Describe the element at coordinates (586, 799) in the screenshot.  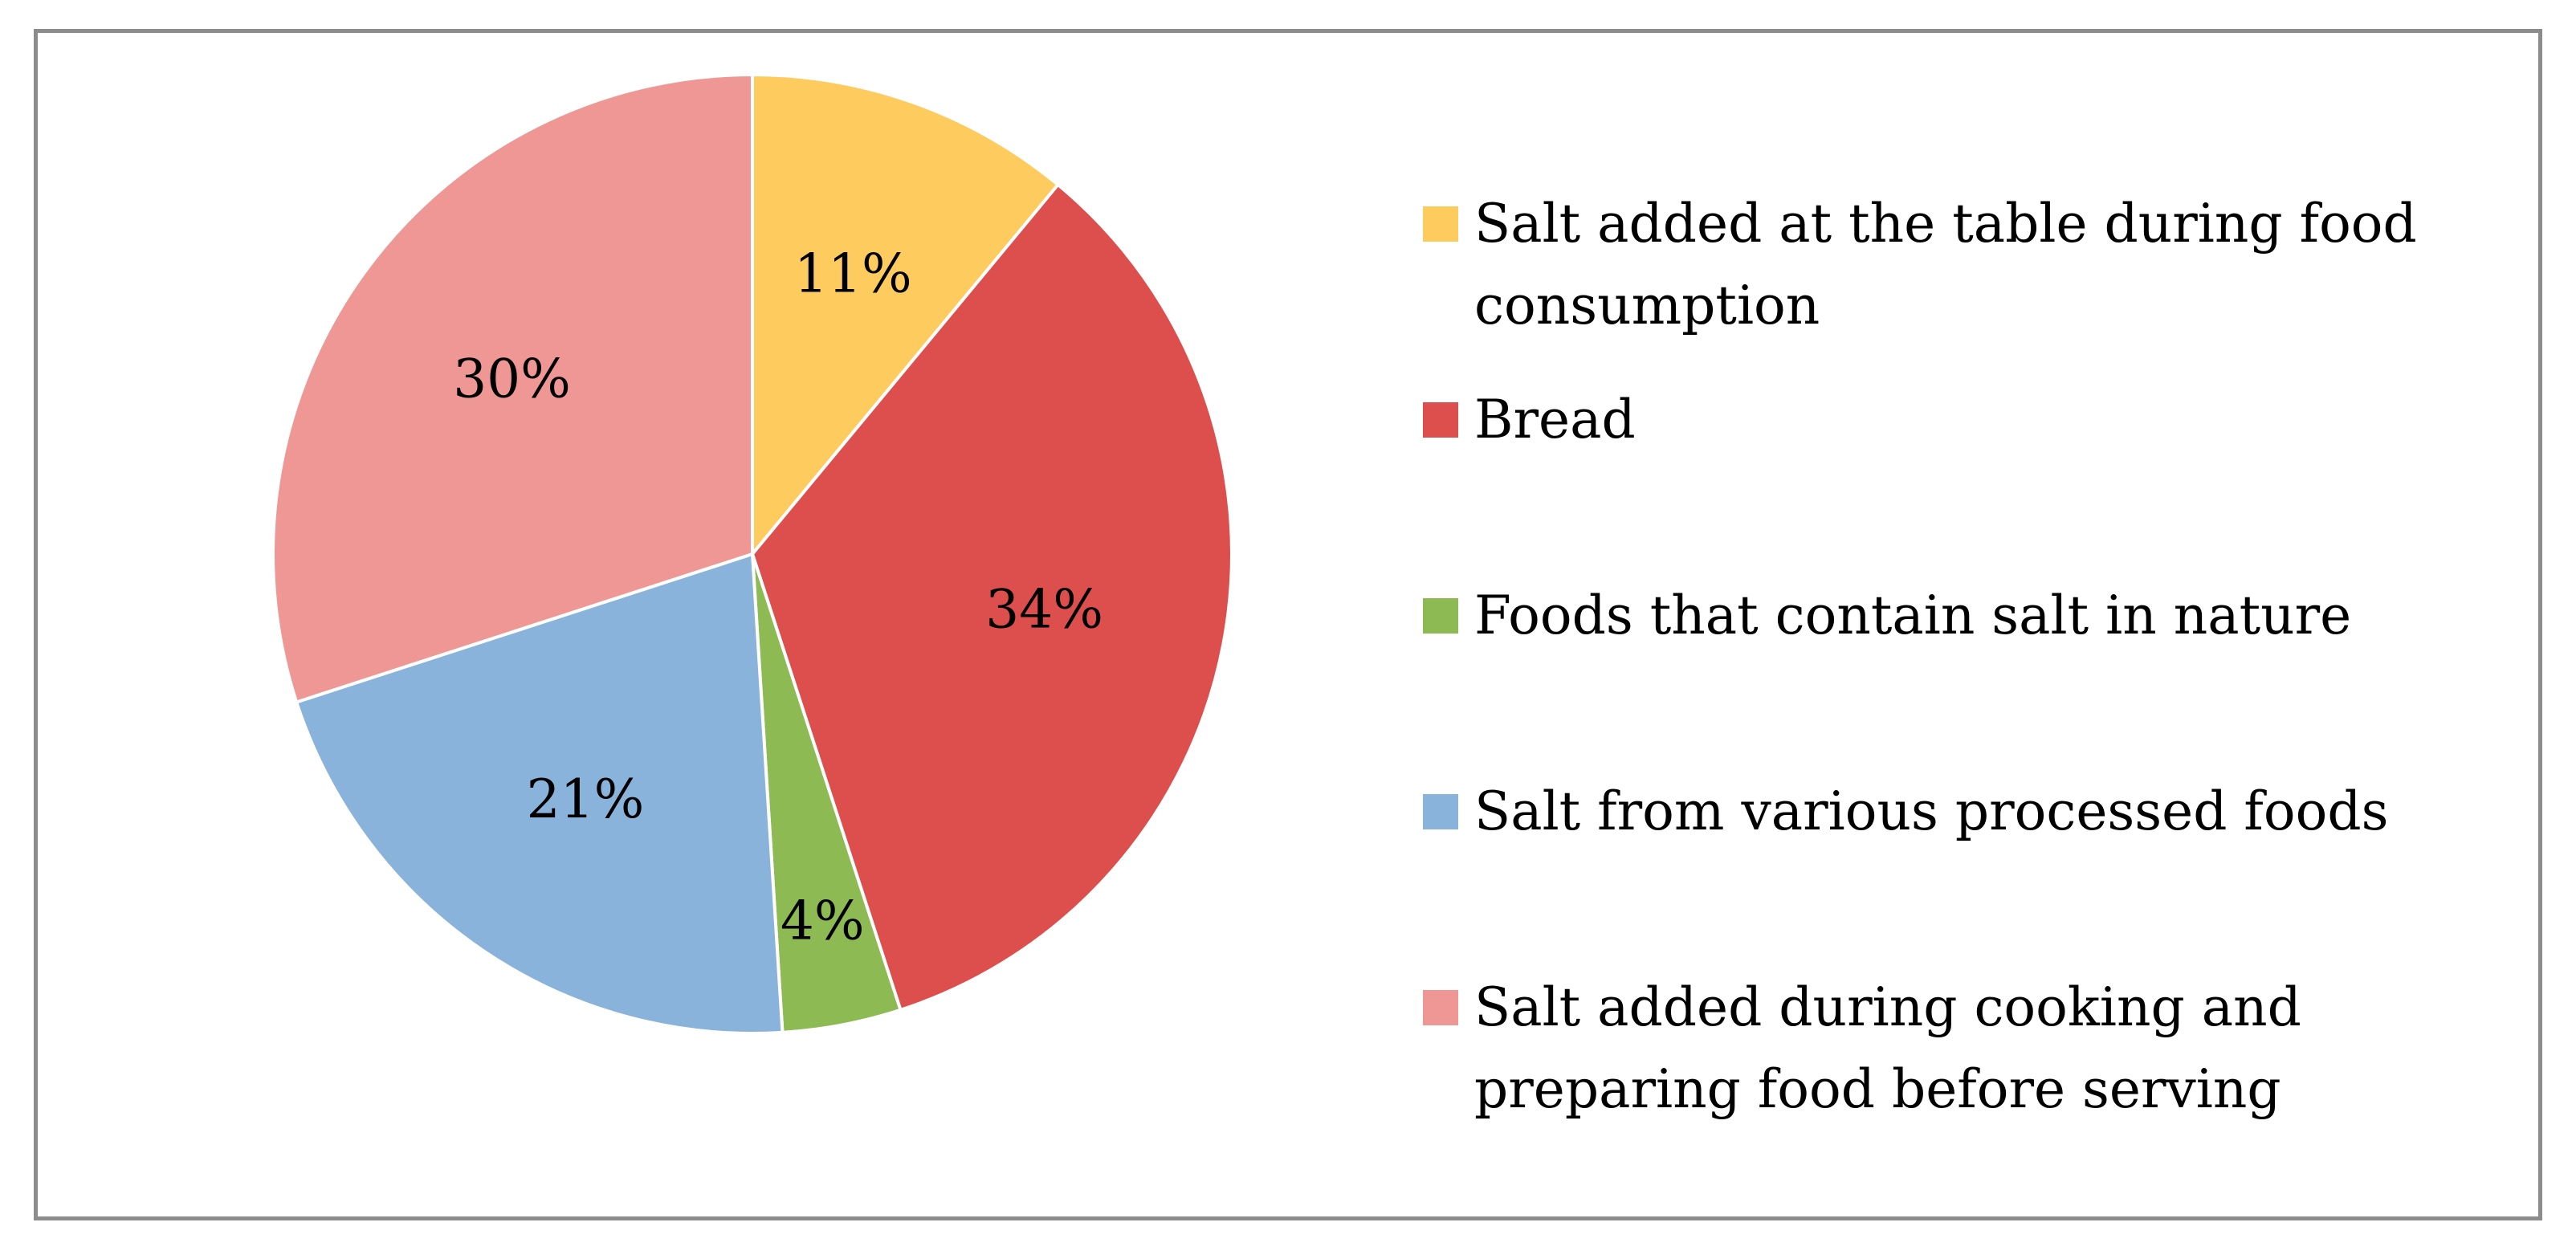
I see `pie-slice-label-4: 21%` at that location.